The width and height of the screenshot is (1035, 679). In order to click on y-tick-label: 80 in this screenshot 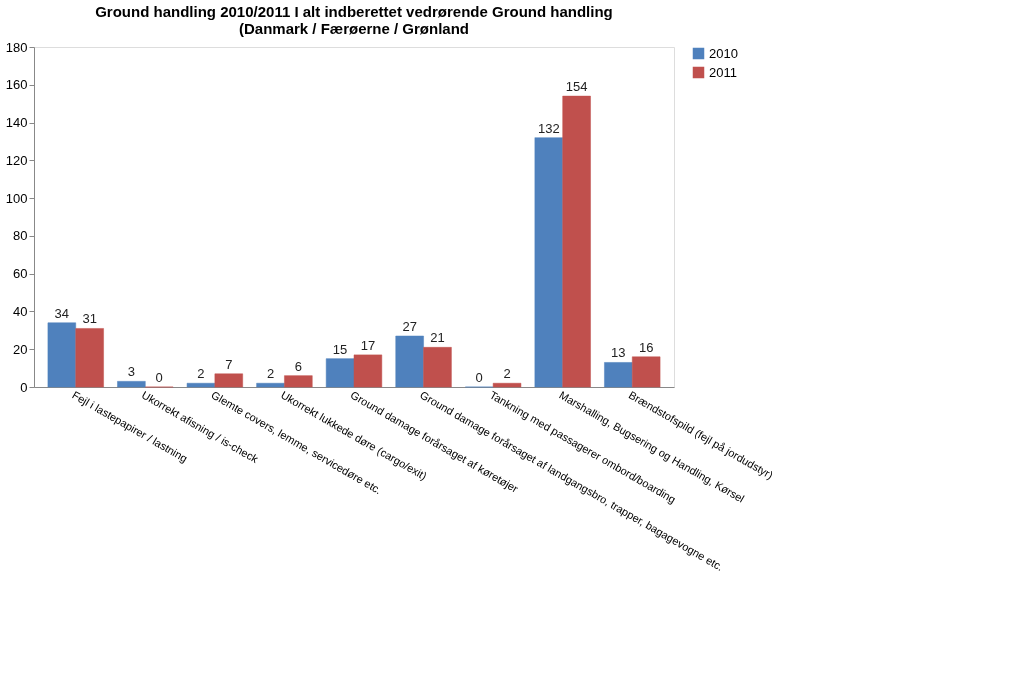, I will do `click(20, 236)`.